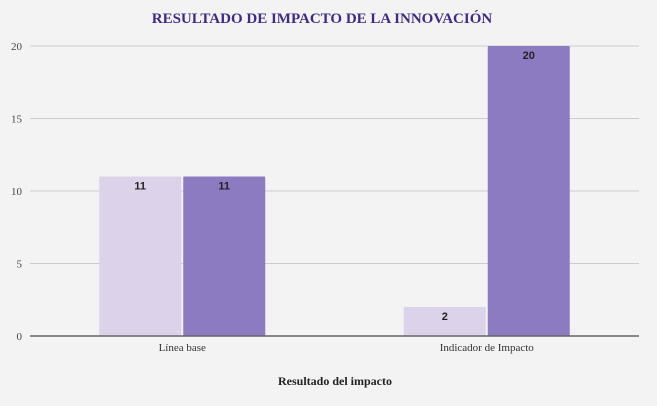 Image resolution: width=657 pixels, height=406 pixels. What do you see at coordinates (182, 348) in the screenshot?
I see `x-category-label: Línea base` at bounding box center [182, 348].